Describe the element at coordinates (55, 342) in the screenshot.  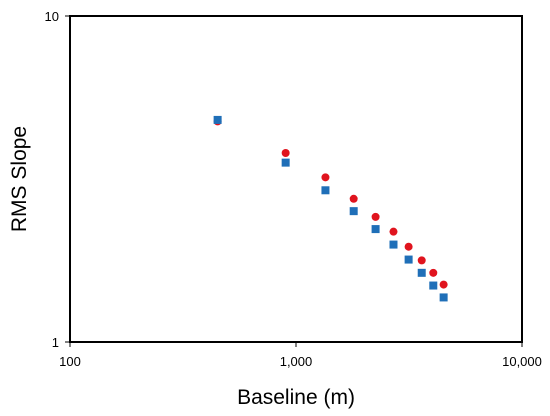
I see `y-tick-label: 1` at that location.